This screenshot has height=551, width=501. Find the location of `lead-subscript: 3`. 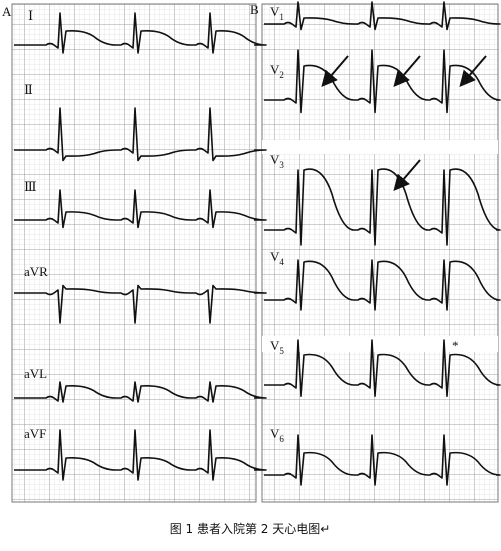

lead-subscript: 3 is located at coordinates (281, 165).